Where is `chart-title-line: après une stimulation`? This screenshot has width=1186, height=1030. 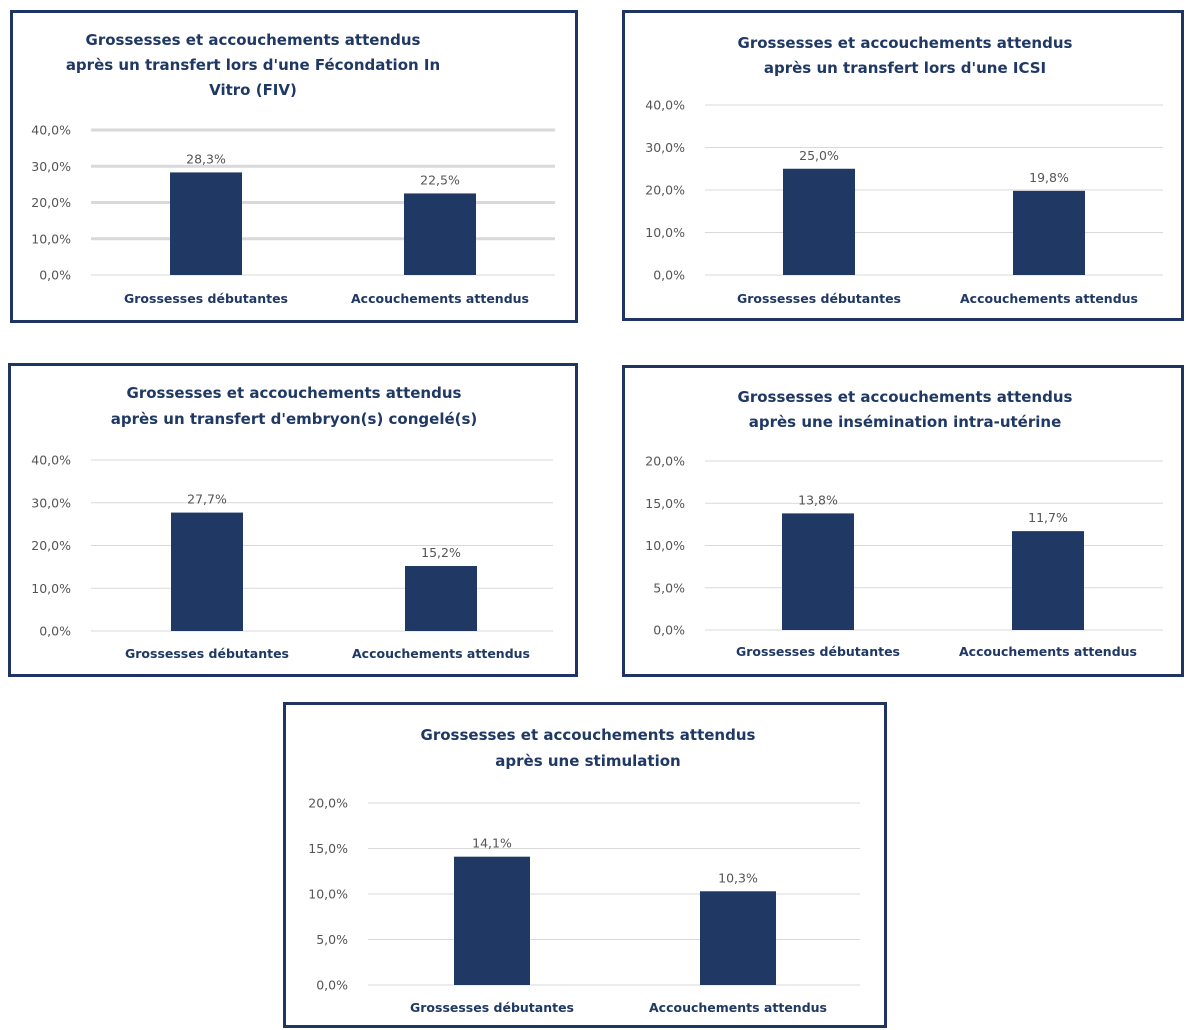 chart-title-line: après une stimulation is located at coordinates (587, 761).